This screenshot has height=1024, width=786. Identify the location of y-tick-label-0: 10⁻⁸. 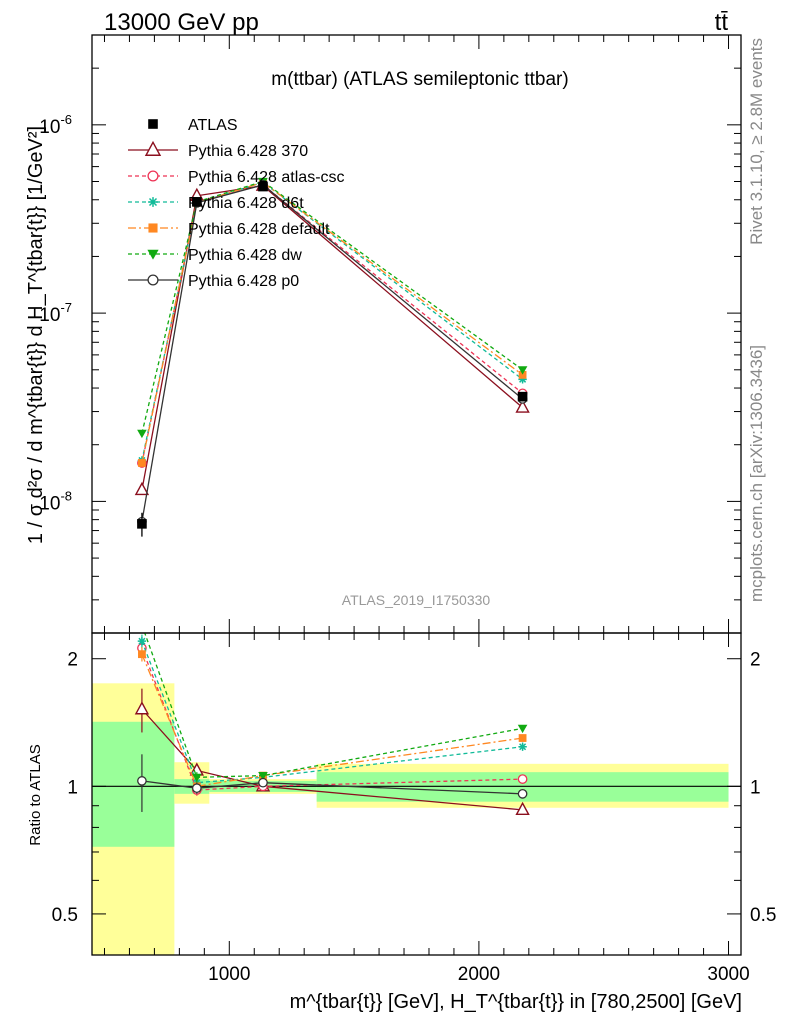
(55, 501).